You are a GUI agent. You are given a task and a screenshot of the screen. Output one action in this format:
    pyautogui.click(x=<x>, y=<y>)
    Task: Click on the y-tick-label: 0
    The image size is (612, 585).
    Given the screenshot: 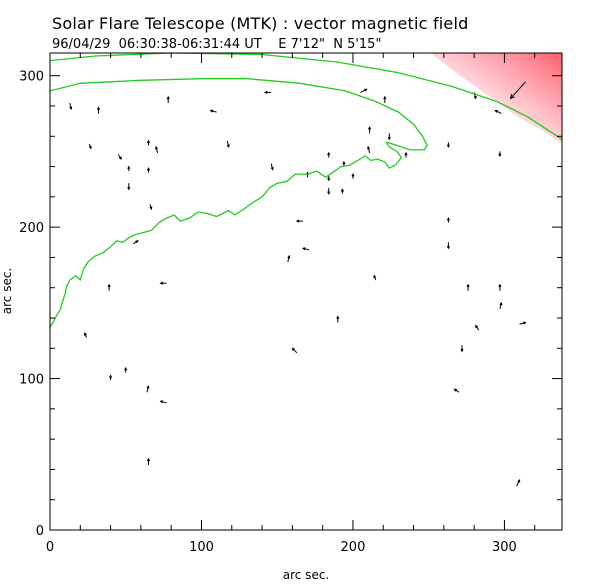 What is the action you would take?
    pyautogui.click(x=40, y=531)
    